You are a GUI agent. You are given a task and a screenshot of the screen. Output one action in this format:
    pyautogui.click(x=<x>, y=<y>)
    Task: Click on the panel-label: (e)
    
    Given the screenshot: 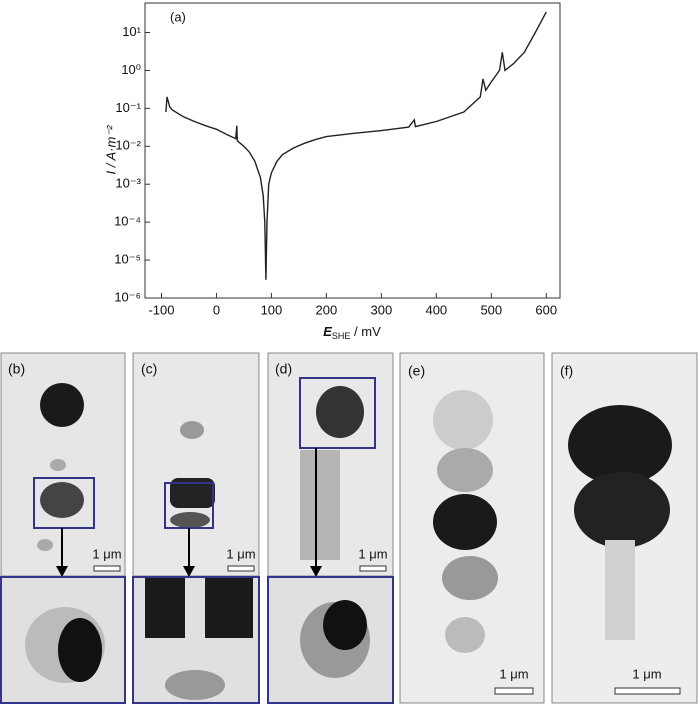 What is the action you would take?
    pyautogui.click(x=416, y=371)
    